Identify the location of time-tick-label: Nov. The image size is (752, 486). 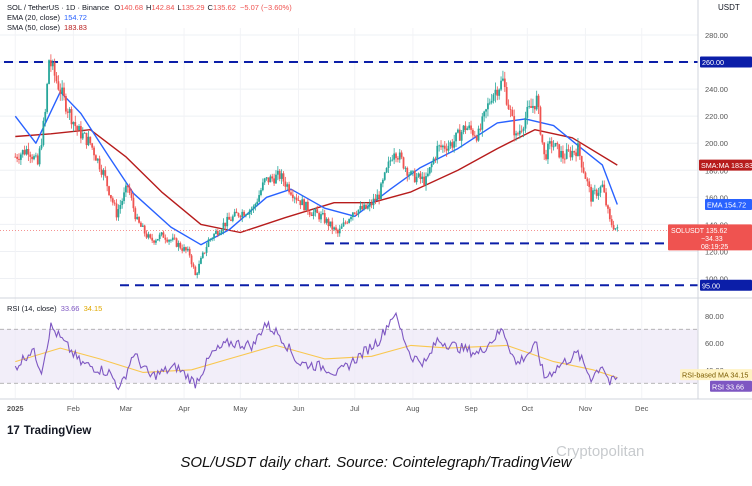
(586, 408).